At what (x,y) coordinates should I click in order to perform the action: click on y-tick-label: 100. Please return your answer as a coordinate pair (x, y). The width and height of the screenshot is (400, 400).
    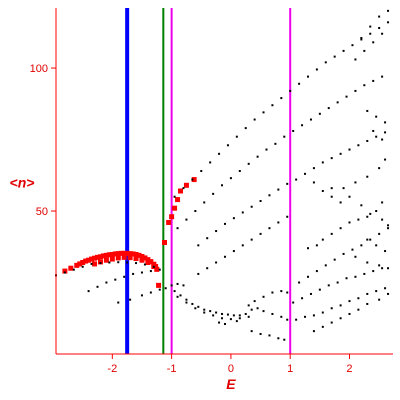
    Looking at the image, I should click on (39, 69).